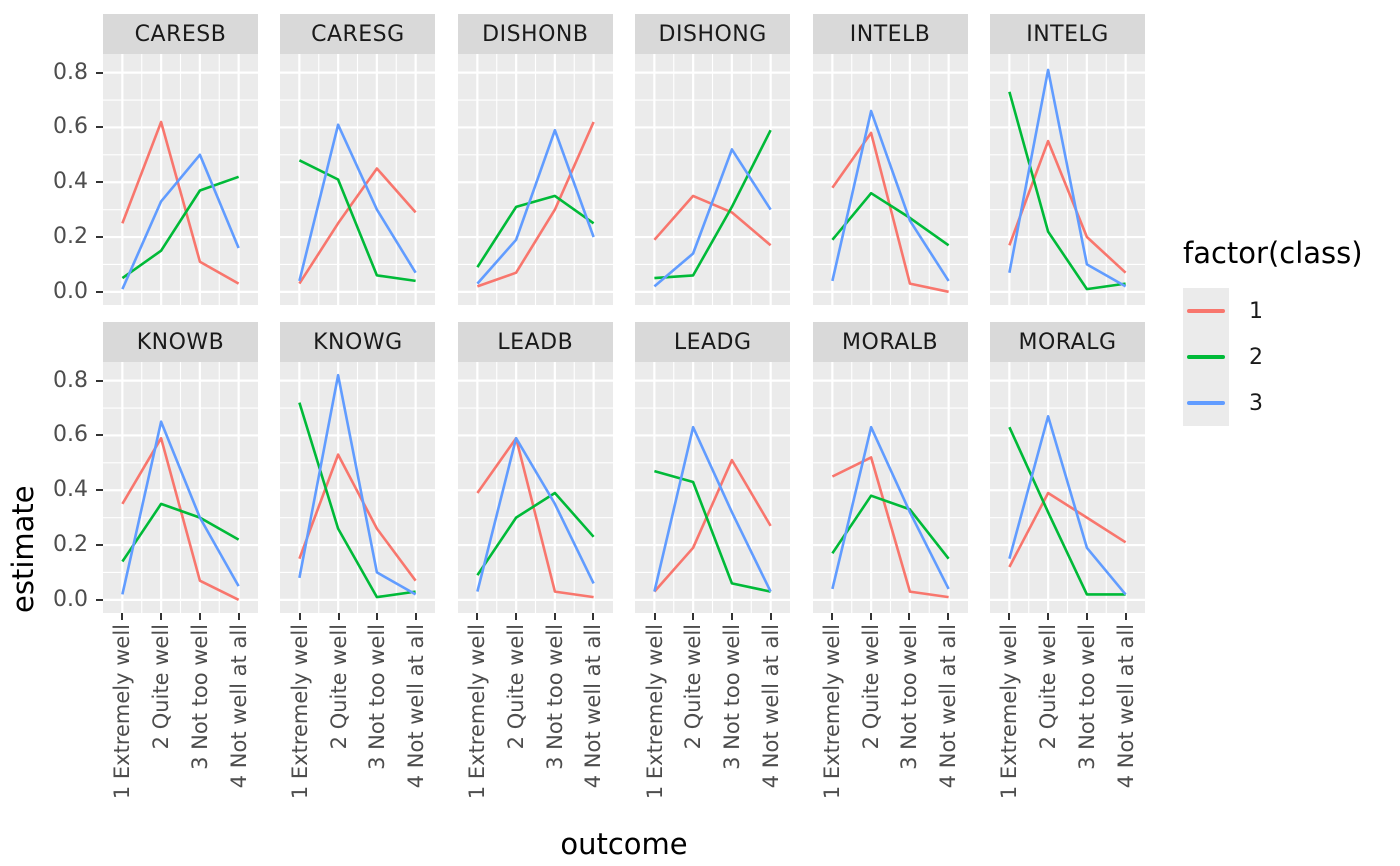 The height and width of the screenshot is (866, 1400). Describe the element at coordinates (1273, 403) in the screenshot. I see `legend-entry-3: 3` at that location.